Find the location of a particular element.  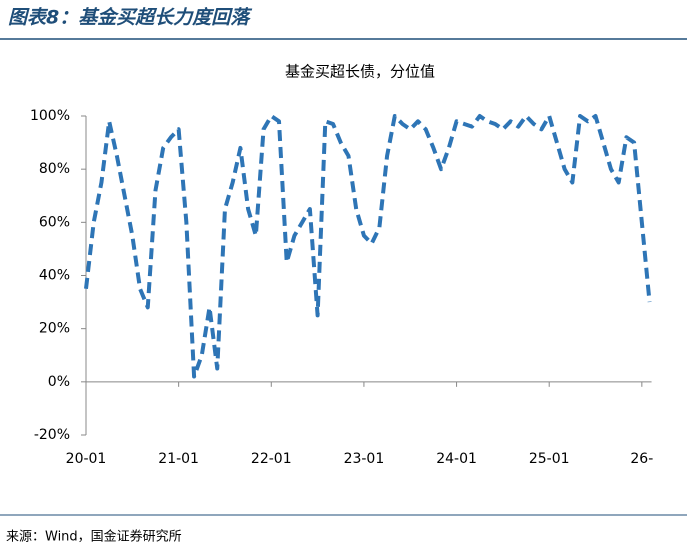

chart-title: 基金买超长债，分位值 is located at coordinates (360, 72).